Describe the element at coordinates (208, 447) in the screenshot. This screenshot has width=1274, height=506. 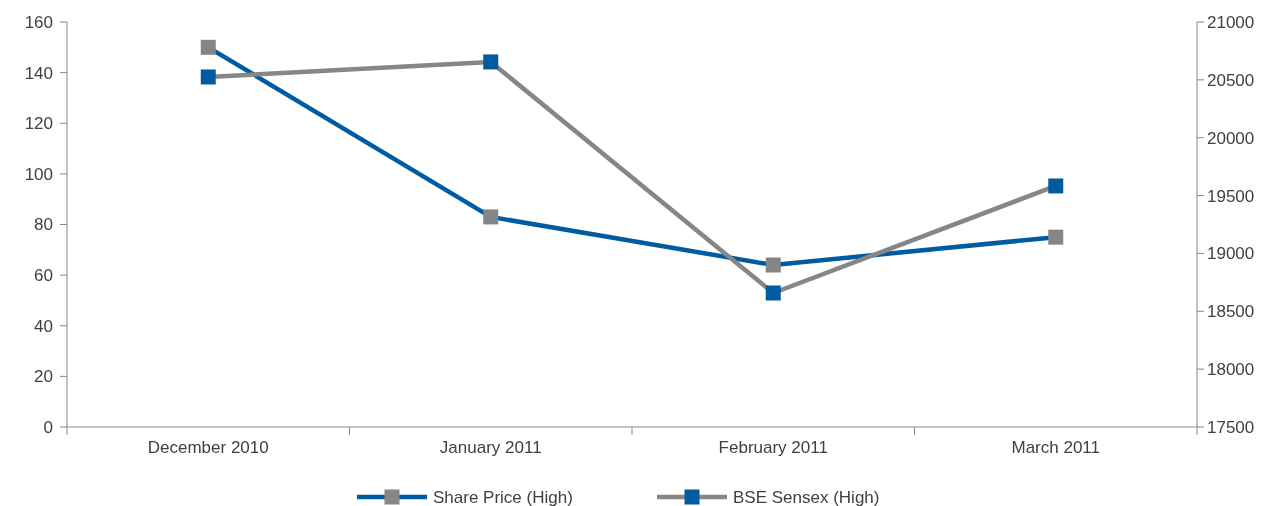
I see `x-tick-label: December 2010` at that location.